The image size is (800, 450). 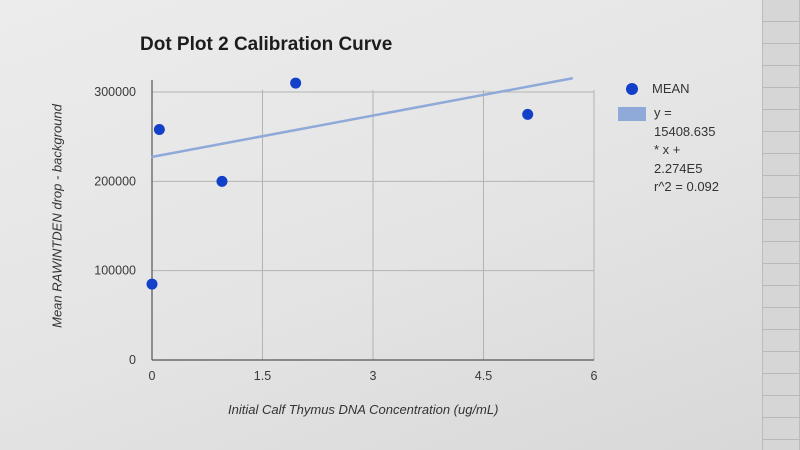 What do you see at coordinates (262, 376) in the screenshot?
I see `x-tick-label: 1.5` at bounding box center [262, 376].